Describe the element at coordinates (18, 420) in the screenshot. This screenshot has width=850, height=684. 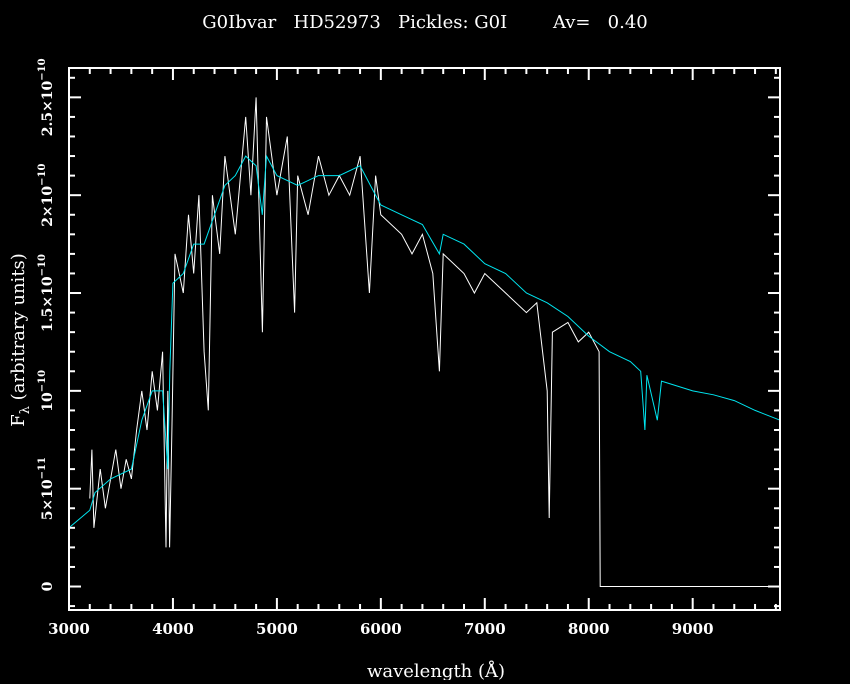
I see `y-axis-label-main: F` at that location.